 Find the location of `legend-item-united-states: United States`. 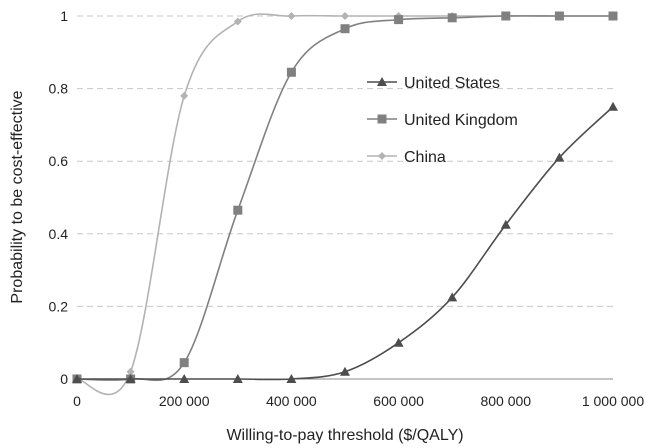

legend-item-united-states: United States is located at coordinates (433, 83).